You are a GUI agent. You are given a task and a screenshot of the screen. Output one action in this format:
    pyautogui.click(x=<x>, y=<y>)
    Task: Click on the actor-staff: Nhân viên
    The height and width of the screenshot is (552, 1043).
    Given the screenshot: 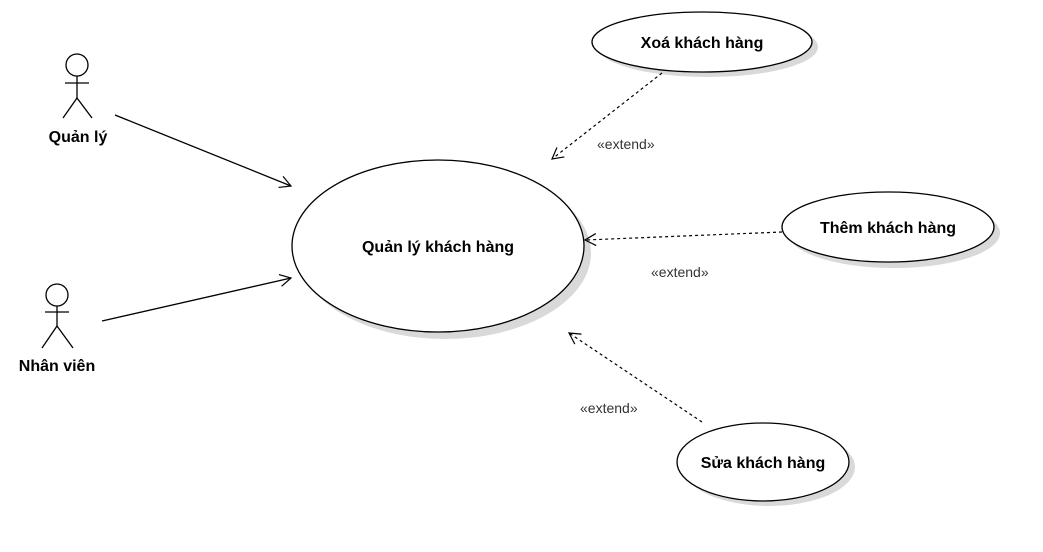 What is the action you would take?
    pyautogui.click(x=57, y=329)
    